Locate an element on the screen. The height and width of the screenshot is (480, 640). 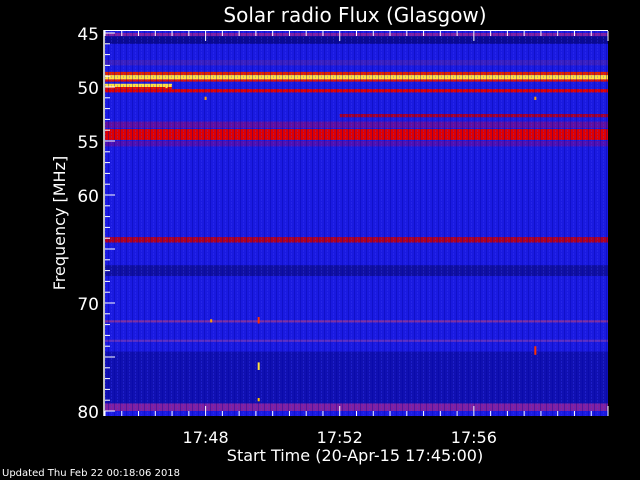
updated-timestamp: Updated Thu Feb 22 00:18:06 2018 is located at coordinates (91, 473).